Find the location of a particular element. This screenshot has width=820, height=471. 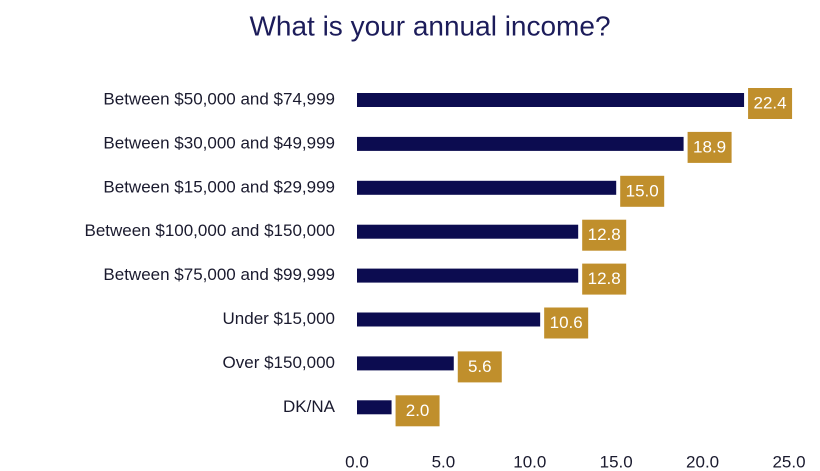

value-label: 2.0 is located at coordinates (418, 410).